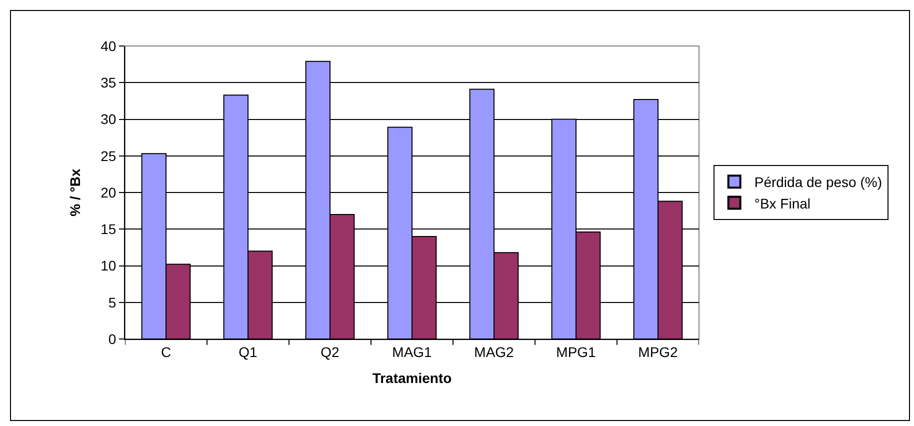 Image resolution: width=914 pixels, height=426 pixels. What do you see at coordinates (576, 352) in the screenshot?
I see `x-tick-label: MPG1` at bounding box center [576, 352].